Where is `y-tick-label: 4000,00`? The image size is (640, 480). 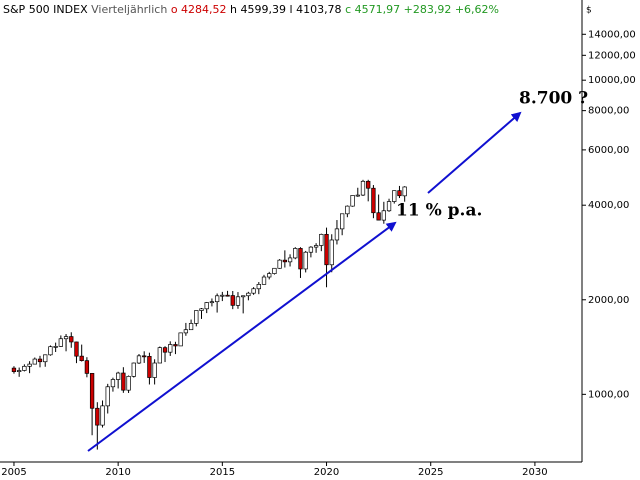
y-tick-label: 4000,00 is located at coordinates (608, 205).